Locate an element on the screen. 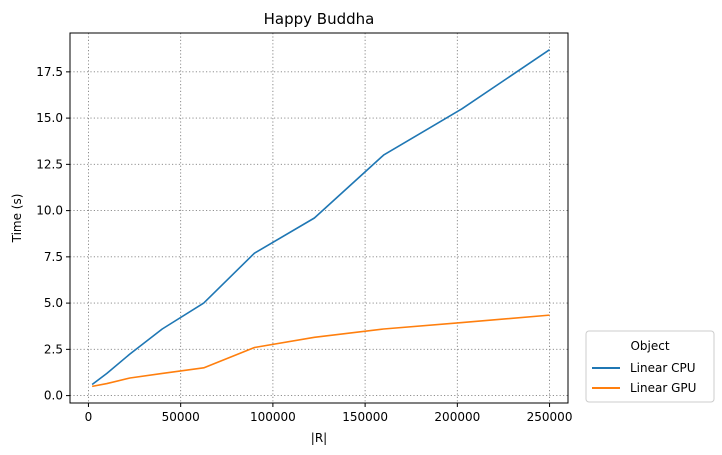 The height and width of the screenshot is (455, 722). y-tick-label: 5.0 is located at coordinates (53, 303).